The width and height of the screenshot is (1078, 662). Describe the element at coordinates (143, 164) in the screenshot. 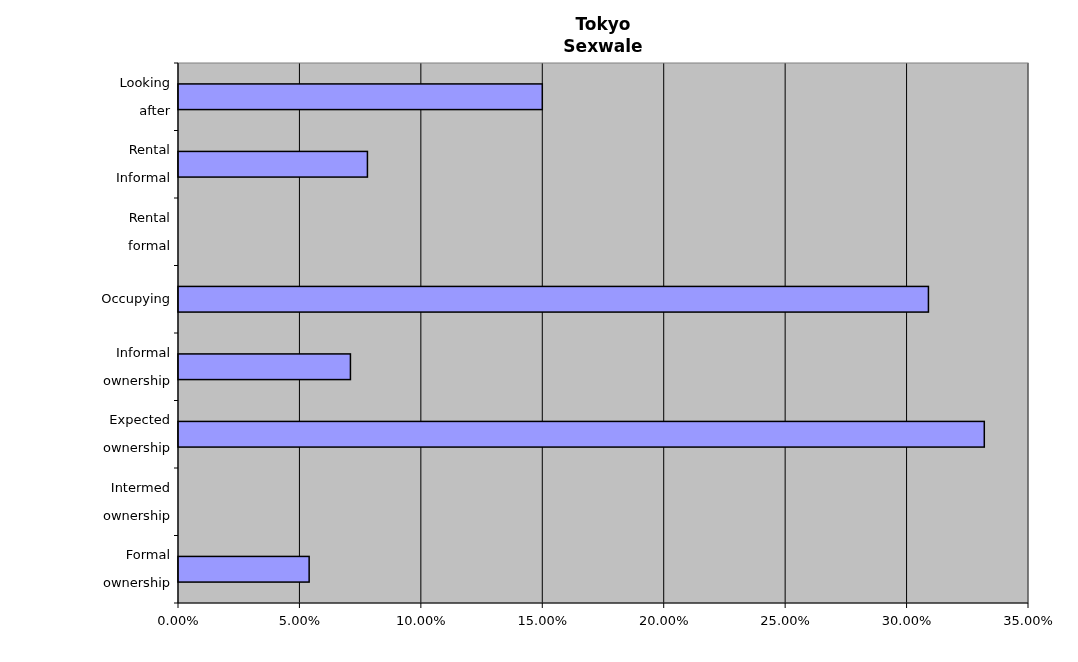

I see `y-tick-label: Rental Informal` at that location.